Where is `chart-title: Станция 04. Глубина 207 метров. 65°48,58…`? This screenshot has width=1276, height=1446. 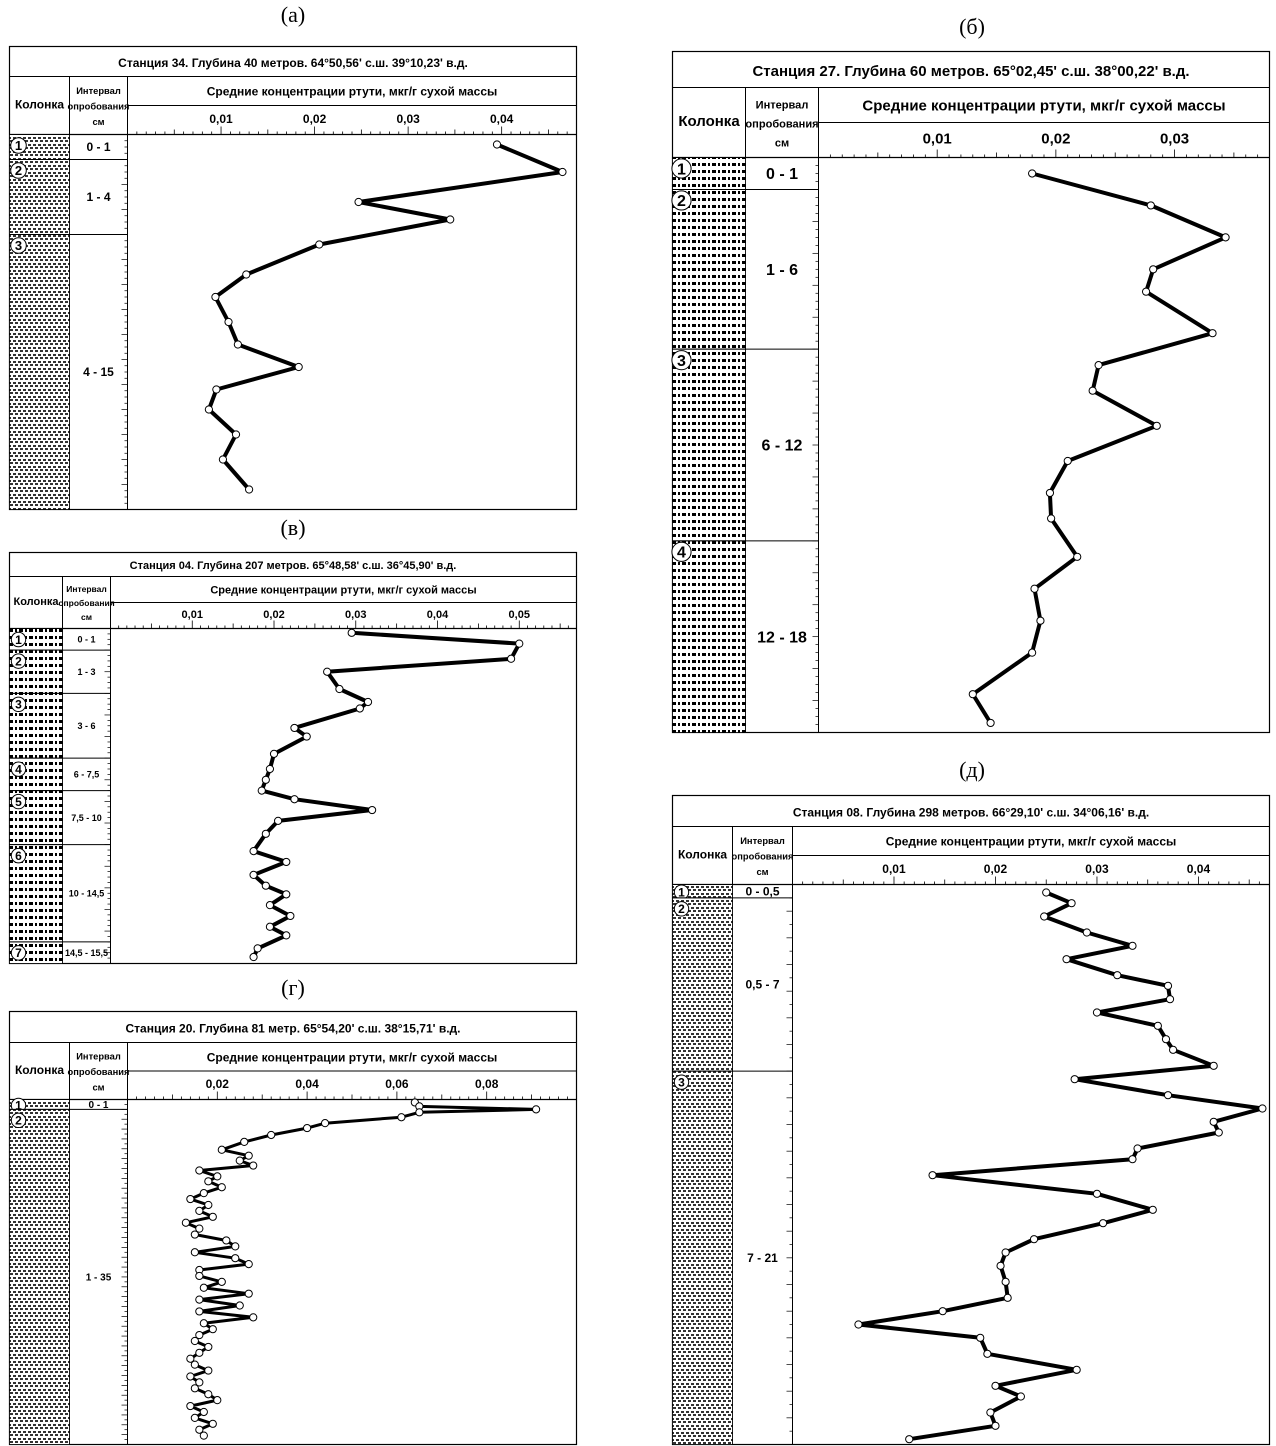 chart-title: Станция 04. Глубина 207 метров. 65°48,58… is located at coordinates (293, 566).